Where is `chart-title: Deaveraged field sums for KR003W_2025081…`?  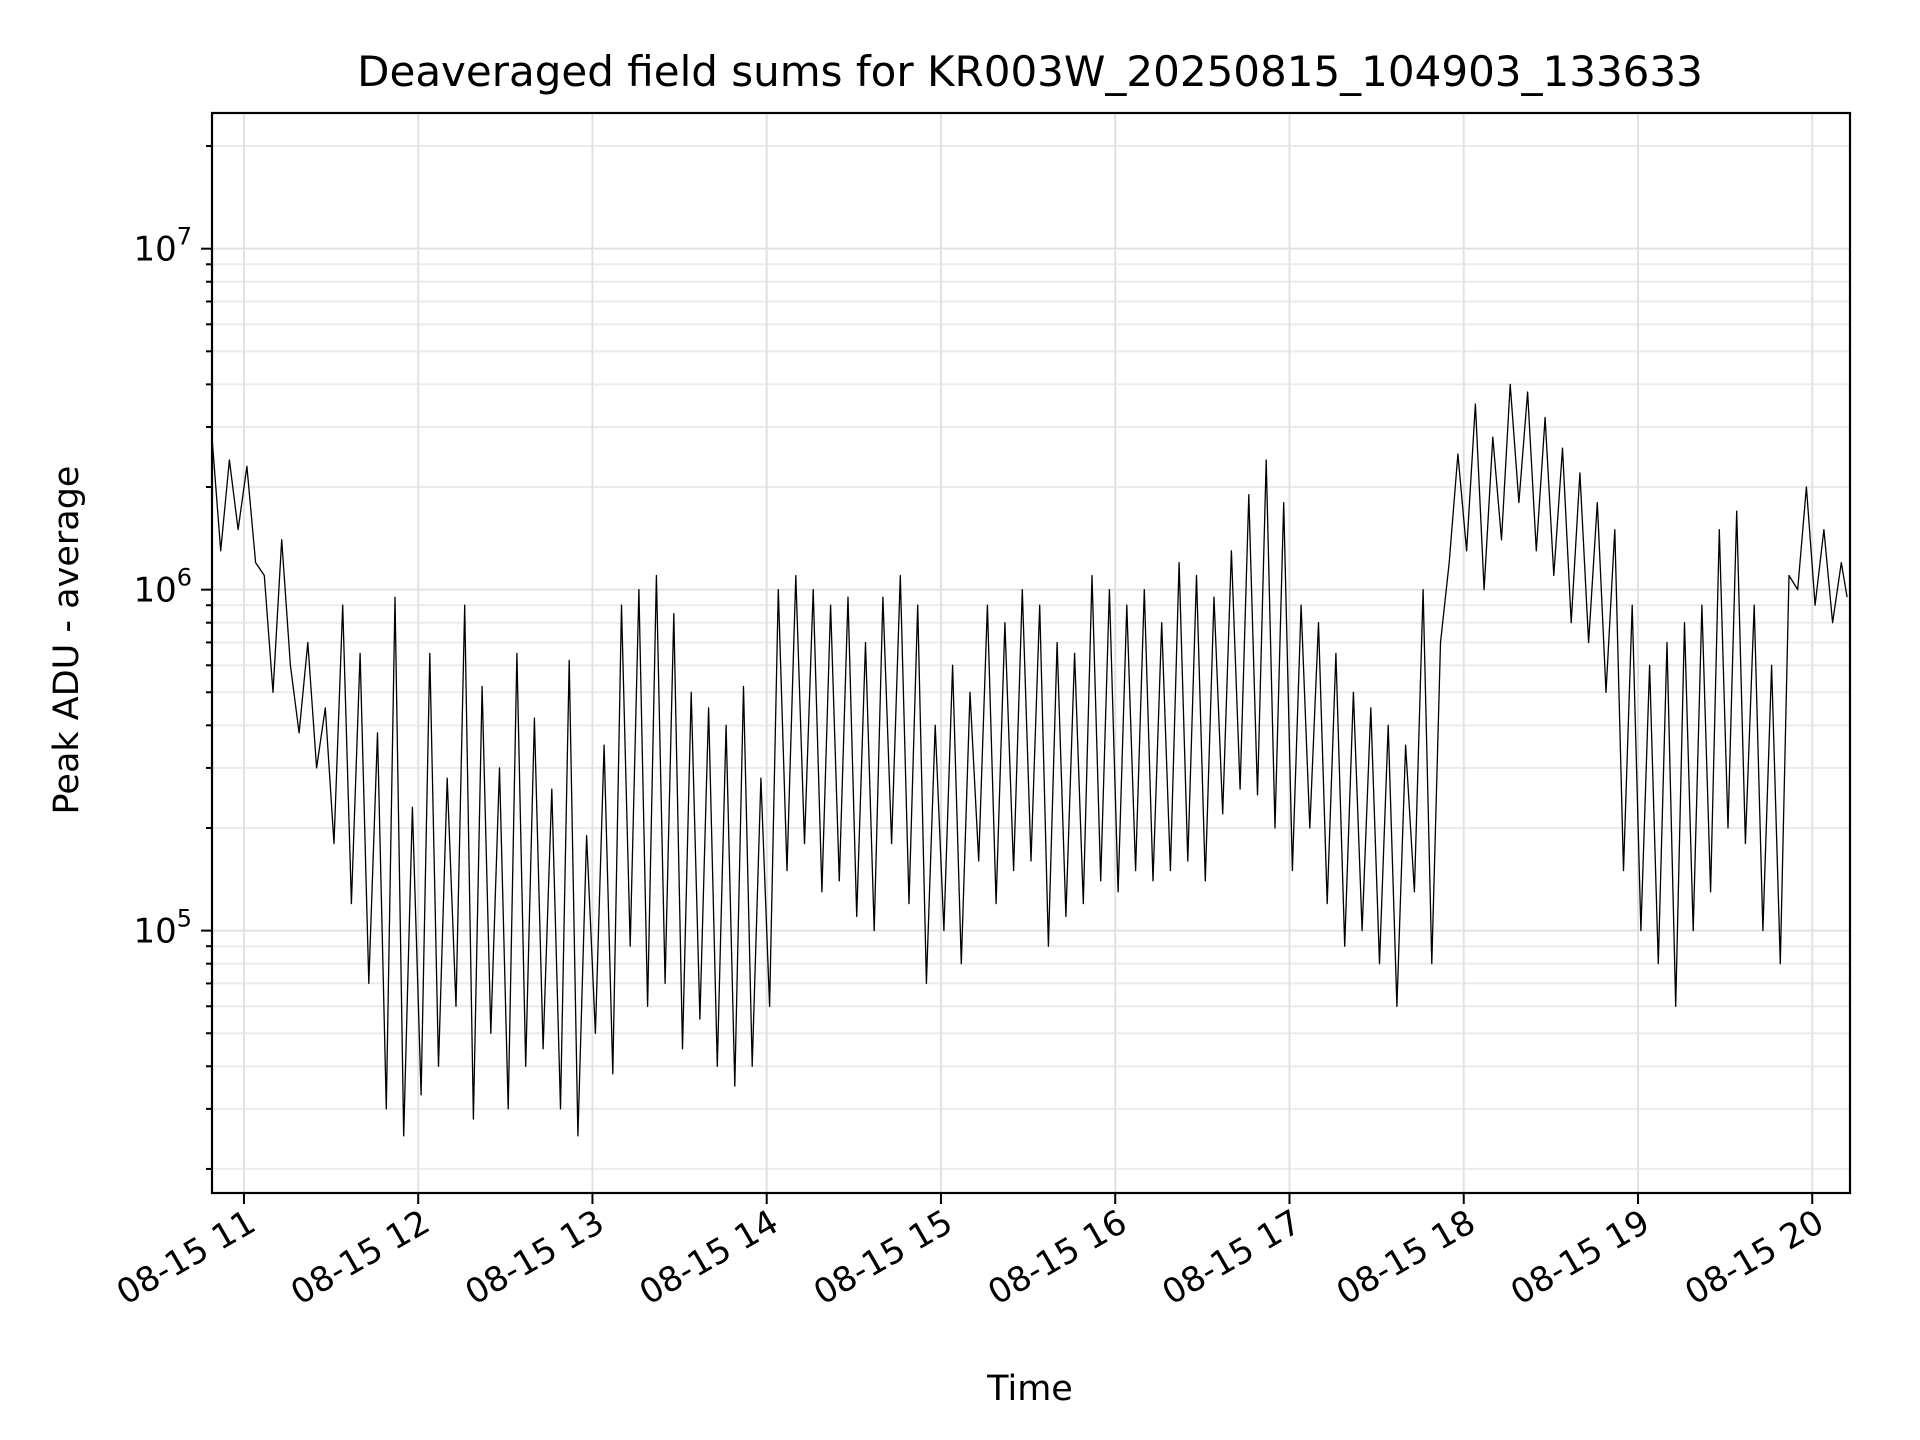 chart-title: Deaveraged field sums for KR003W_2025081… is located at coordinates (1030, 71).